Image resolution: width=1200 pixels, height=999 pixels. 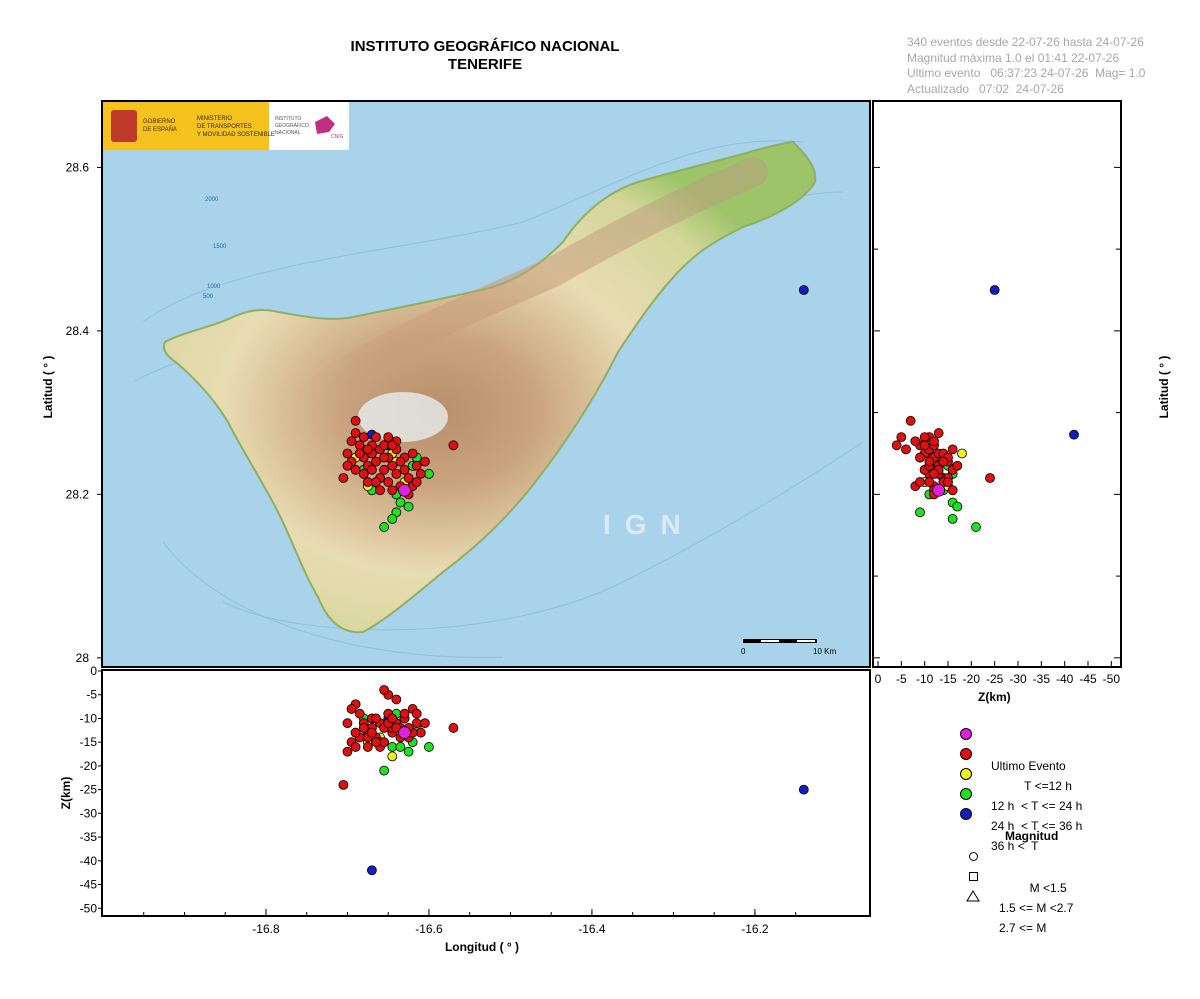 What do you see at coordinates (89, 885) in the screenshot?
I see `z-tick-label: -45` at bounding box center [89, 885].